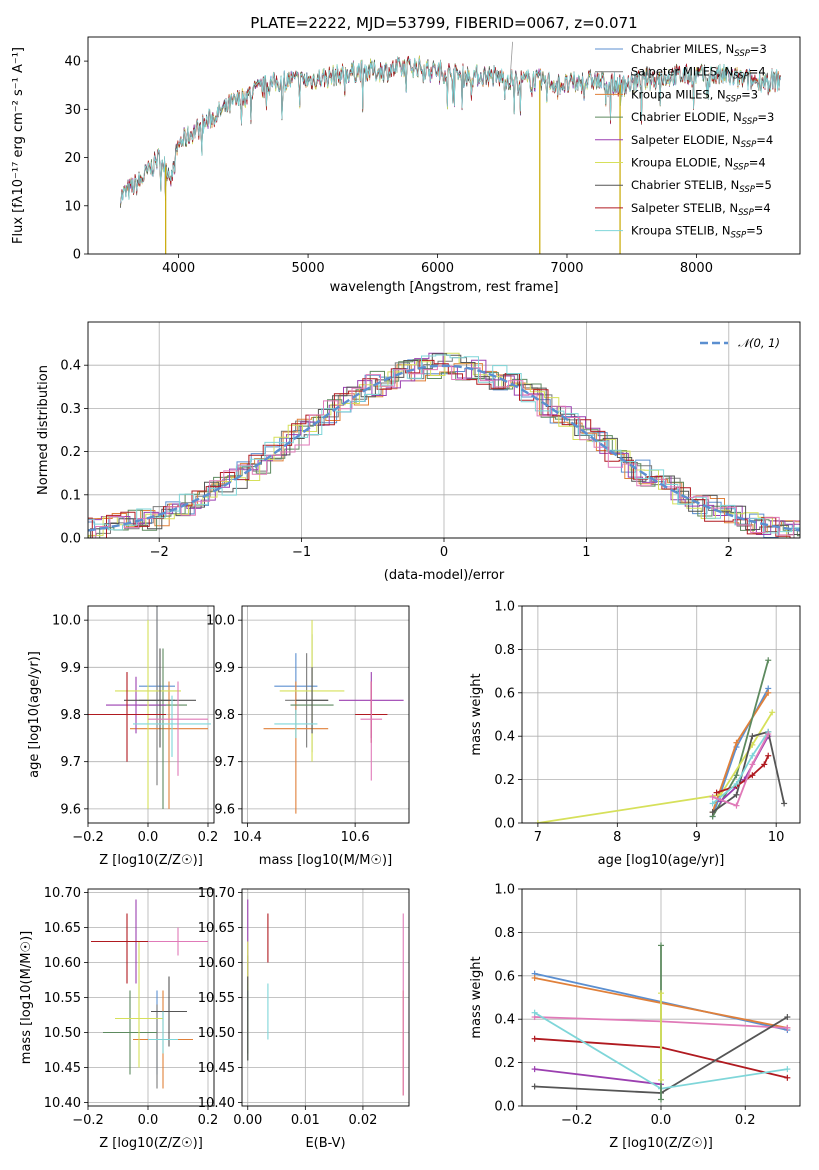 The width and height of the screenshot is (819, 1170). Describe the element at coordinates (247, 837) in the screenshot. I see `age-vs-mass-xtick-label: 10.4` at that location.